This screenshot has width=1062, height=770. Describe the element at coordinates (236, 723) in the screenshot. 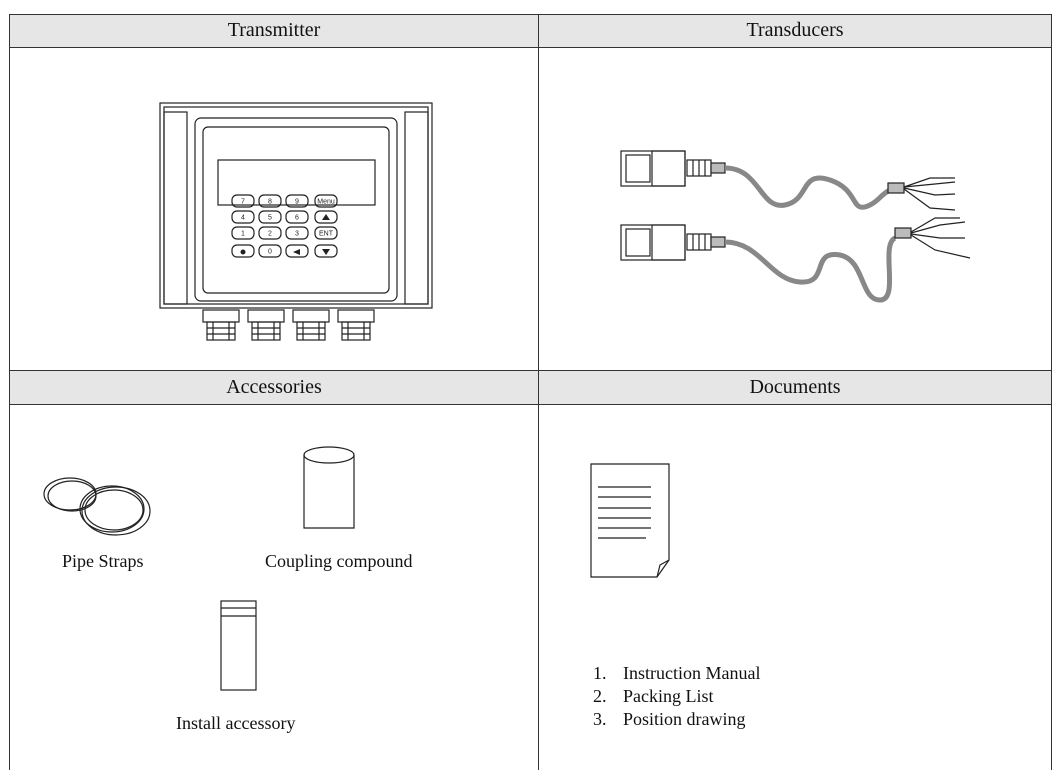

I see `item-label: Install accessory` at that location.